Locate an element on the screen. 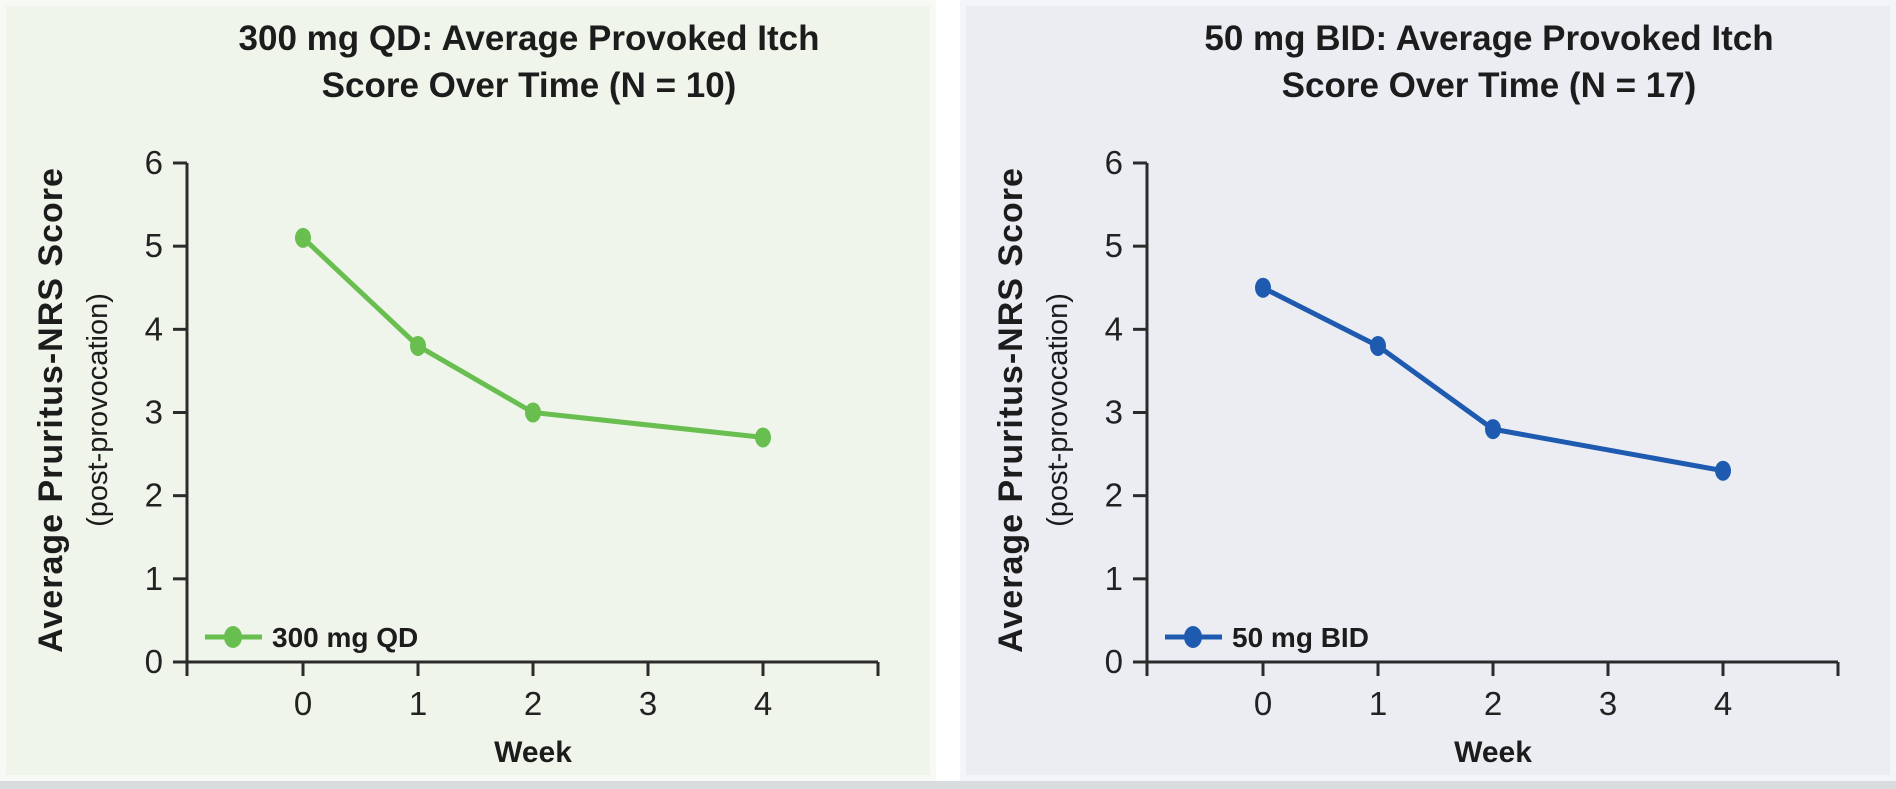 The image size is (1896, 789). chart-title-line1: 300 mg QD: Average Provoked Itch is located at coordinates (529, 38).